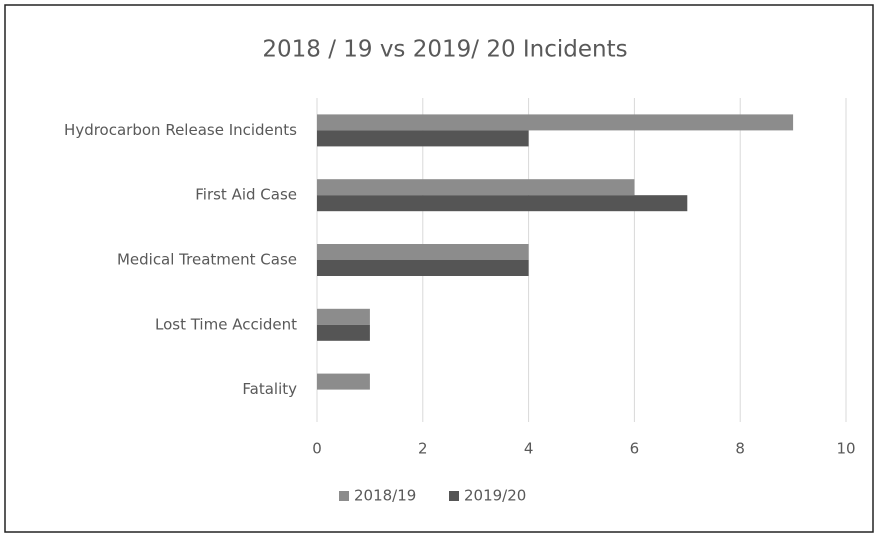 This screenshot has height=543, width=878. I want to click on x-tick-label: 2, so click(423, 449).